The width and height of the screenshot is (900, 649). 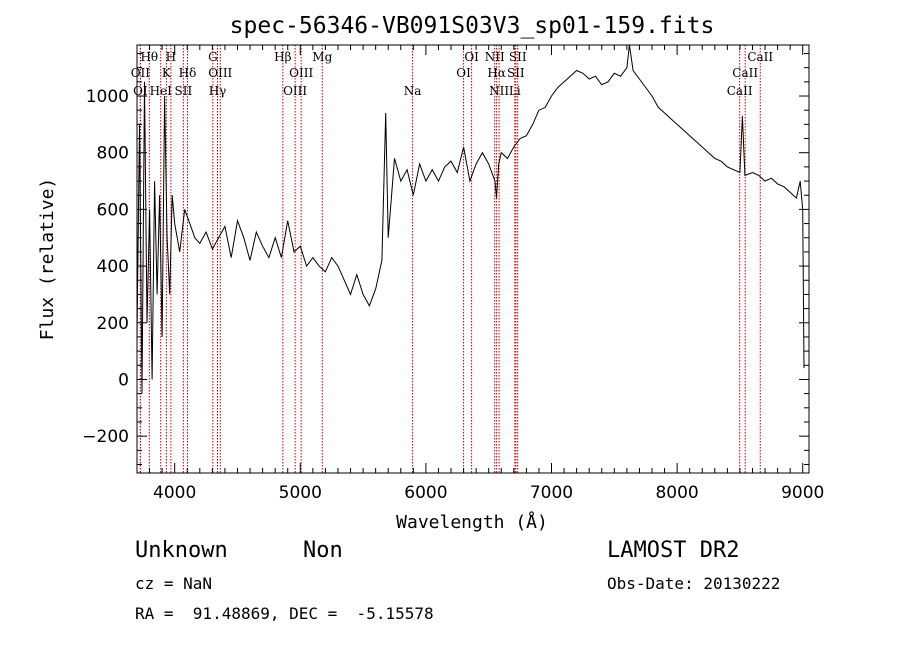 What do you see at coordinates (161, 91) in the screenshot?
I see `spectral-line-label: HeI` at bounding box center [161, 91].